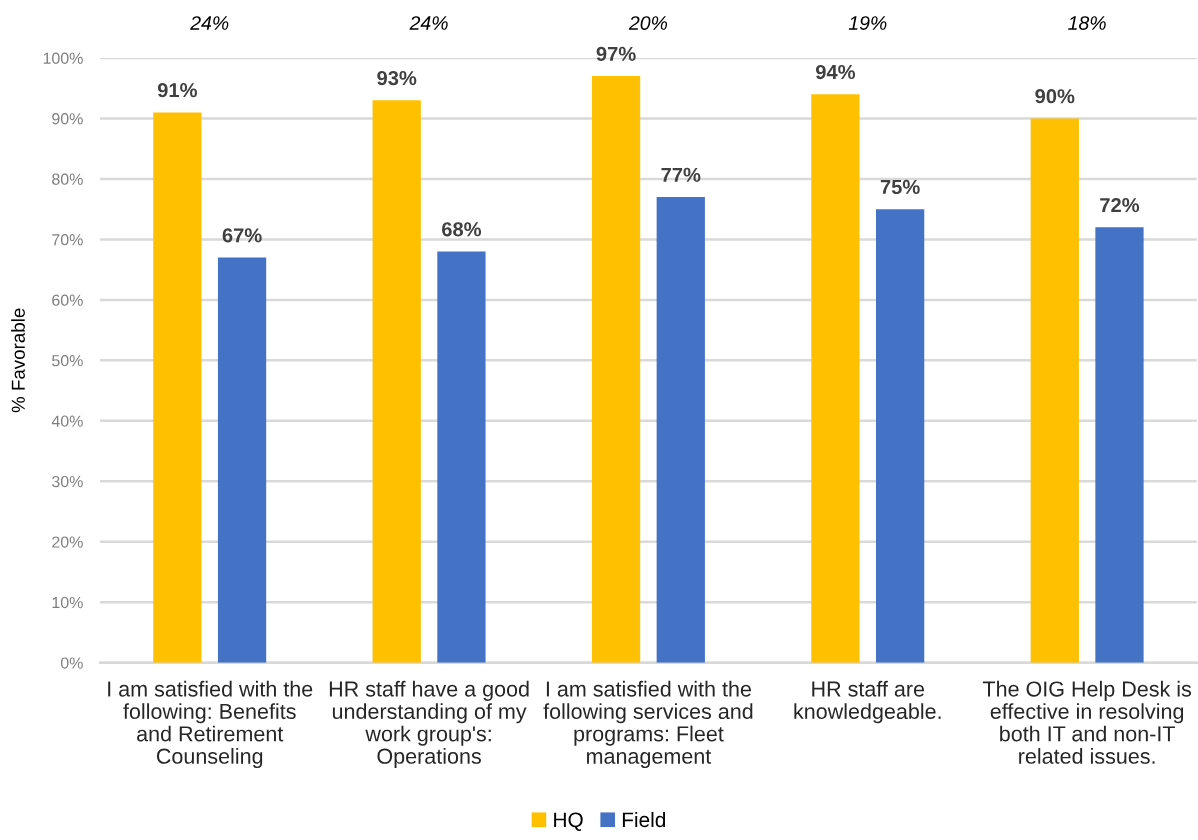  What do you see at coordinates (67, 481) in the screenshot?
I see `y-tick-label: 30%` at bounding box center [67, 481].